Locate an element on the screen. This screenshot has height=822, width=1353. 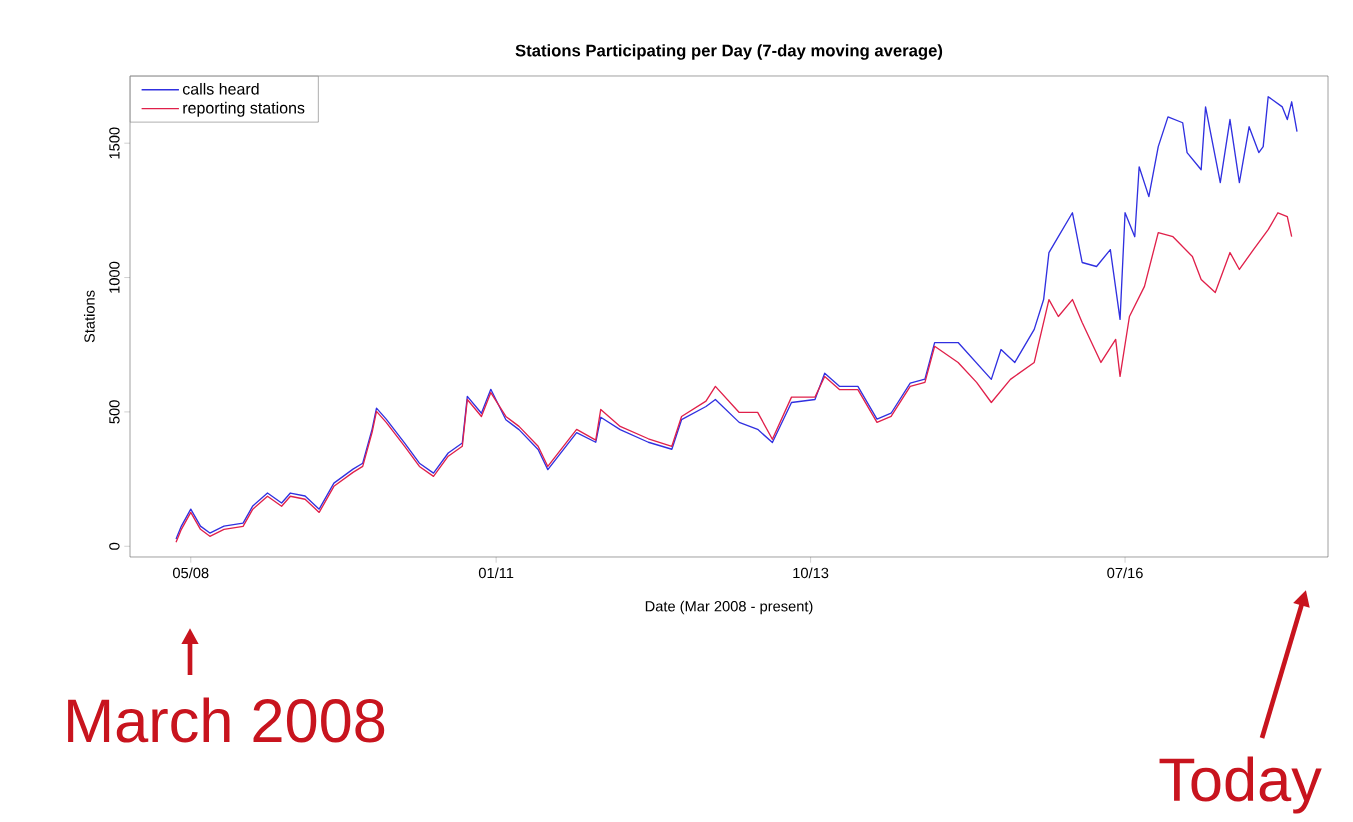
x-axis-title: Date (Mar 2008 - present) is located at coordinates (729, 607).